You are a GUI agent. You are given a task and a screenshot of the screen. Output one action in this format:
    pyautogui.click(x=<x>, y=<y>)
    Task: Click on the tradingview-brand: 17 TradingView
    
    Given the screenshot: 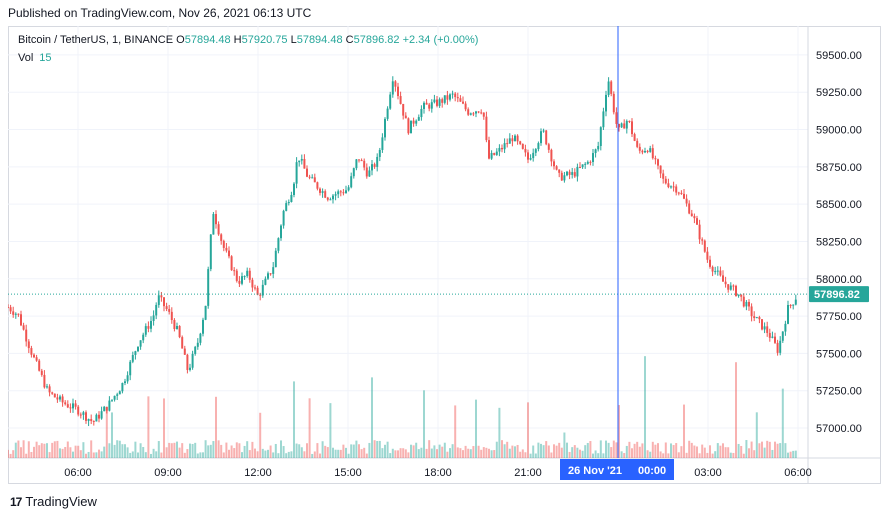 What is the action you would take?
    pyautogui.click(x=53, y=501)
    